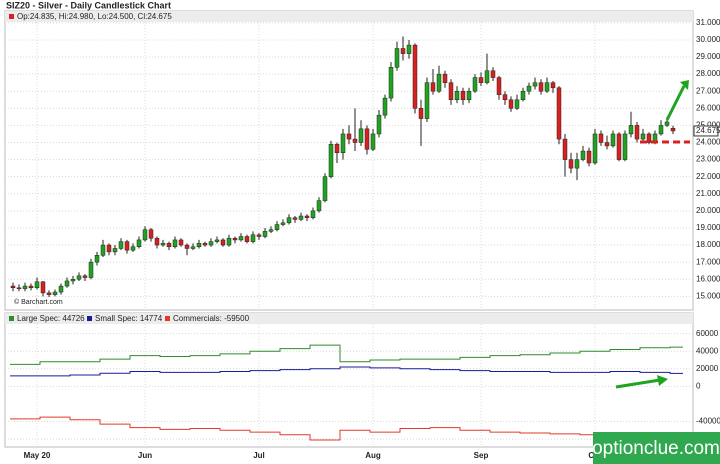 This screenshot has height=464, width=720. I want to click on y-tick-label: 20.000, so click(708, 210).